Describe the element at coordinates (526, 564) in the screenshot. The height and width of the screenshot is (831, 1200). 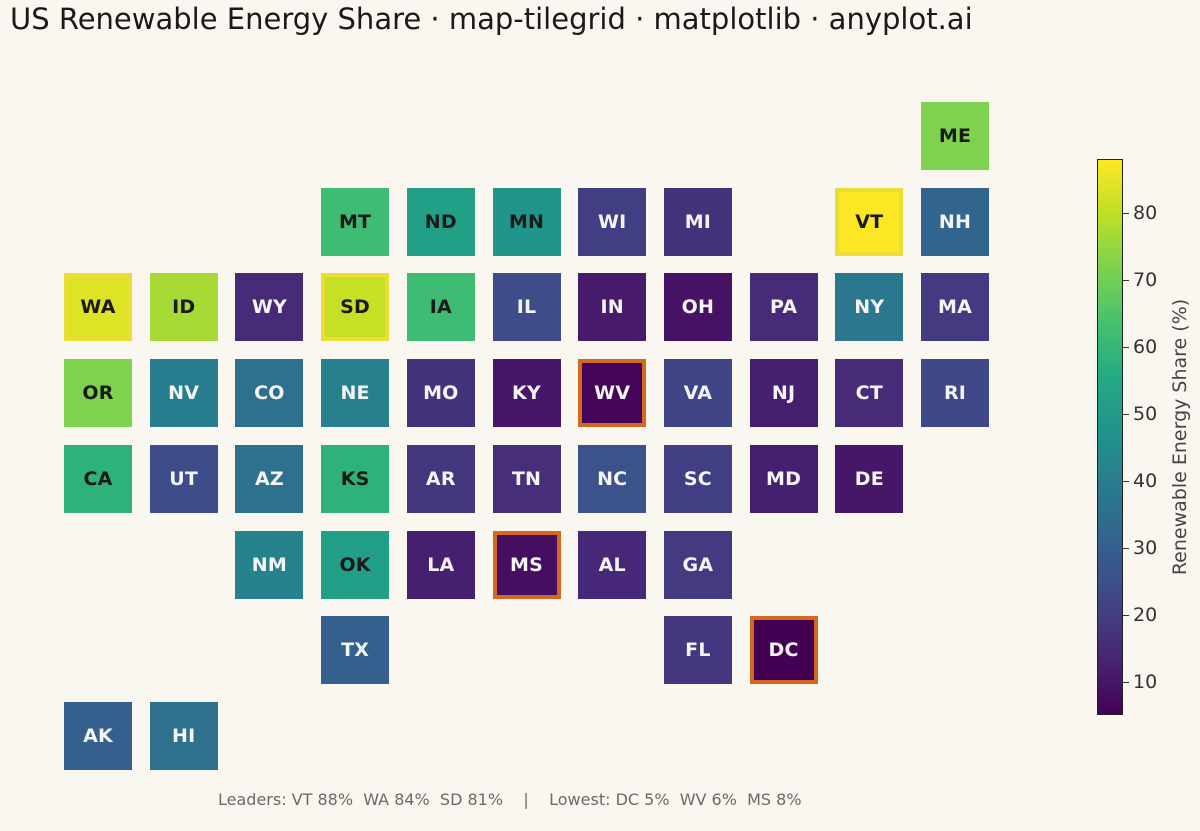
I see `state-tile-ms: MS` at that location.